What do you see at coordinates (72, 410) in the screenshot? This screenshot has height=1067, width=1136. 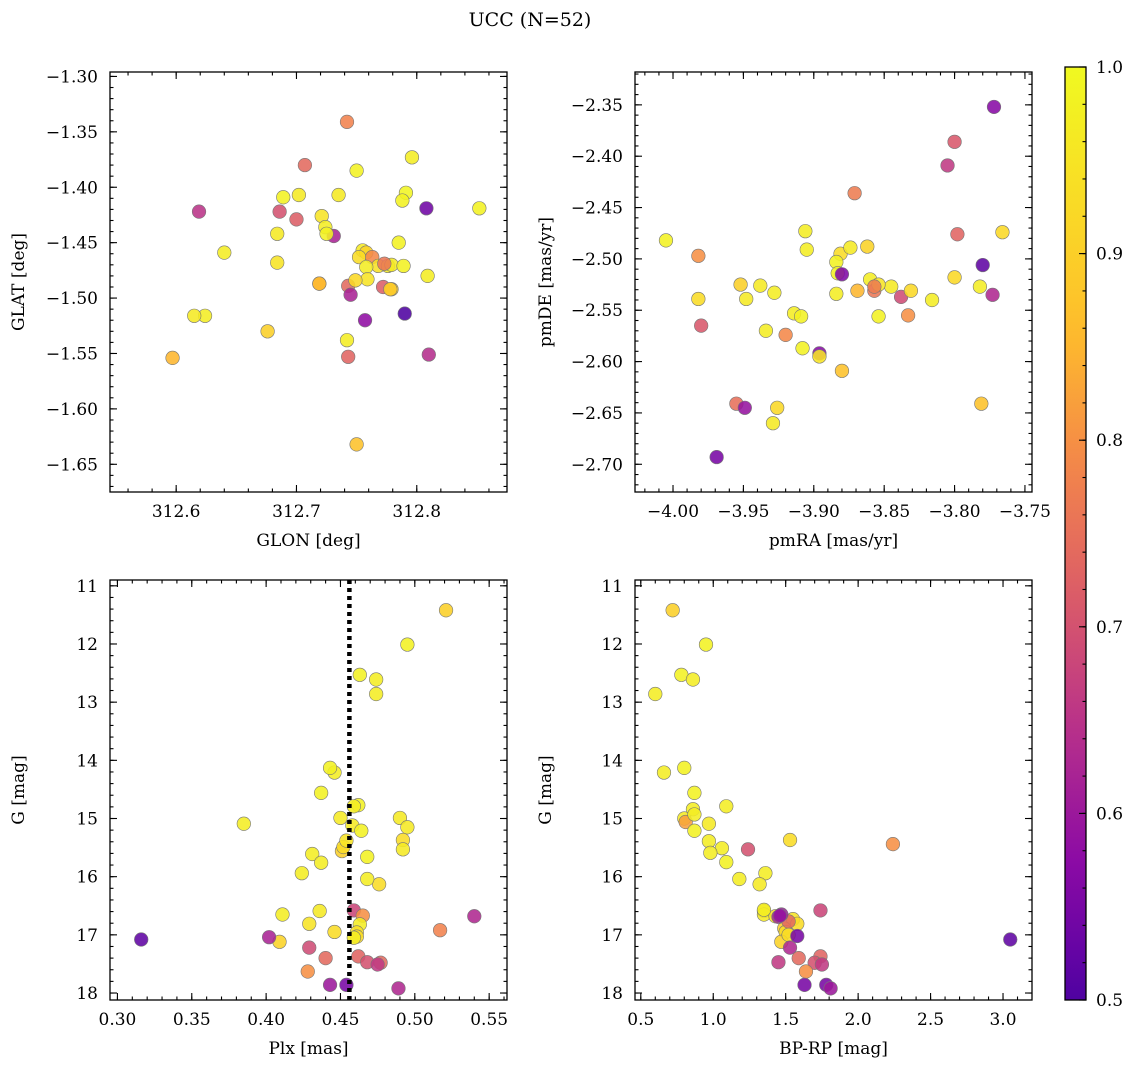 I see `y-tick-label: −1.60` at bounding box center [72, 410].